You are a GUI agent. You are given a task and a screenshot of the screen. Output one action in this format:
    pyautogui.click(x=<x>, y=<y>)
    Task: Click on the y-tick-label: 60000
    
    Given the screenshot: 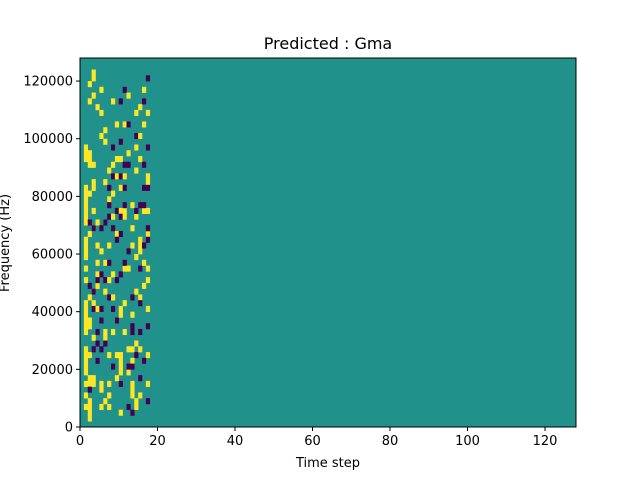 What is the action you would take?
    pyautogui.click(x=52, y=255)
    